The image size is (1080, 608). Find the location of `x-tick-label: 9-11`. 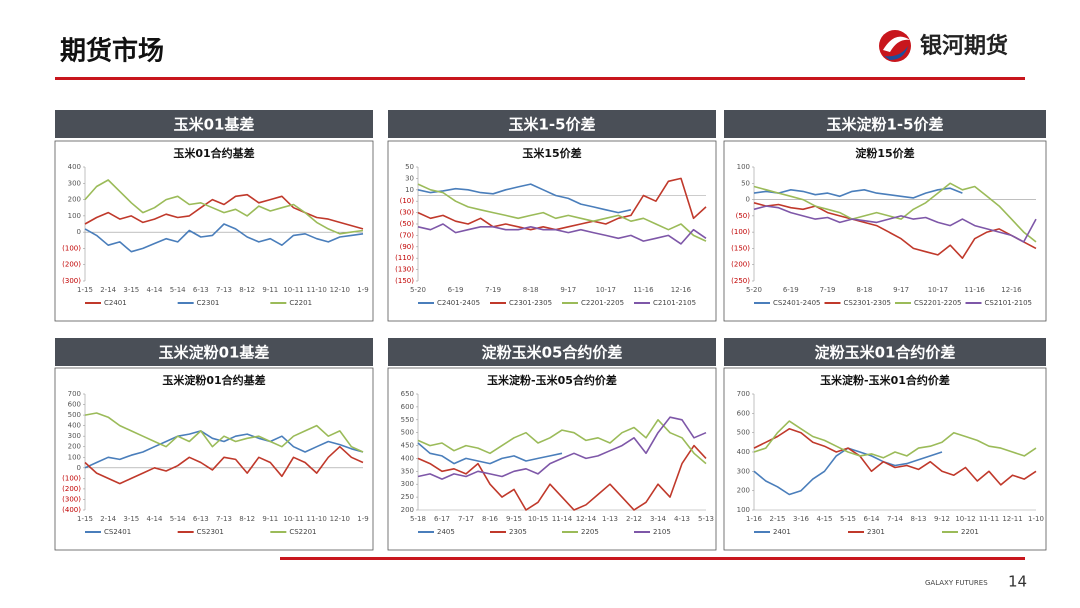

x-tick-label: 9-11 is located at coordinates (270, 290).